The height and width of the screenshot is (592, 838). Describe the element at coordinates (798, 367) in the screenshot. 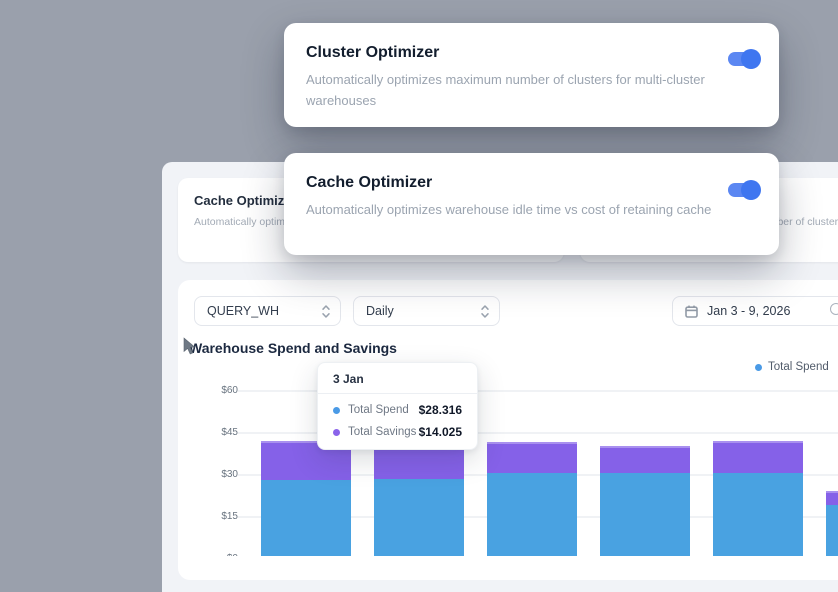

I see `legend-label: Total Spend` at that location.